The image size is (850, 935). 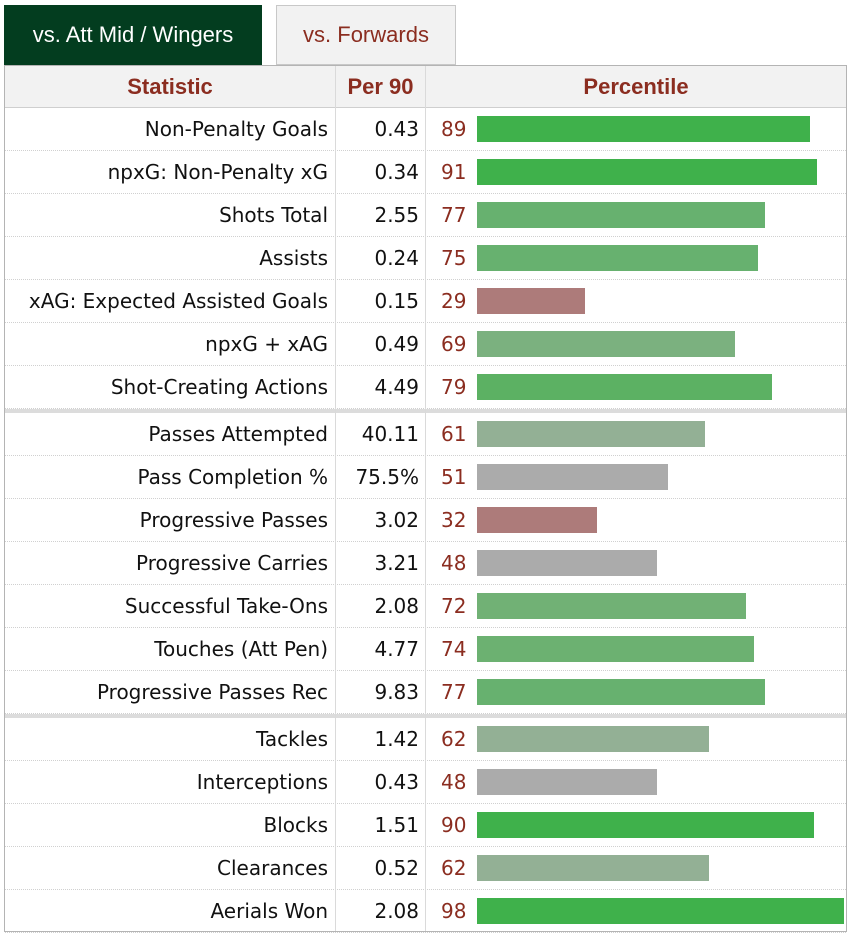 I want to click on stat-name: npxG: Non-Penalty xG, so click(x=217, y=172).